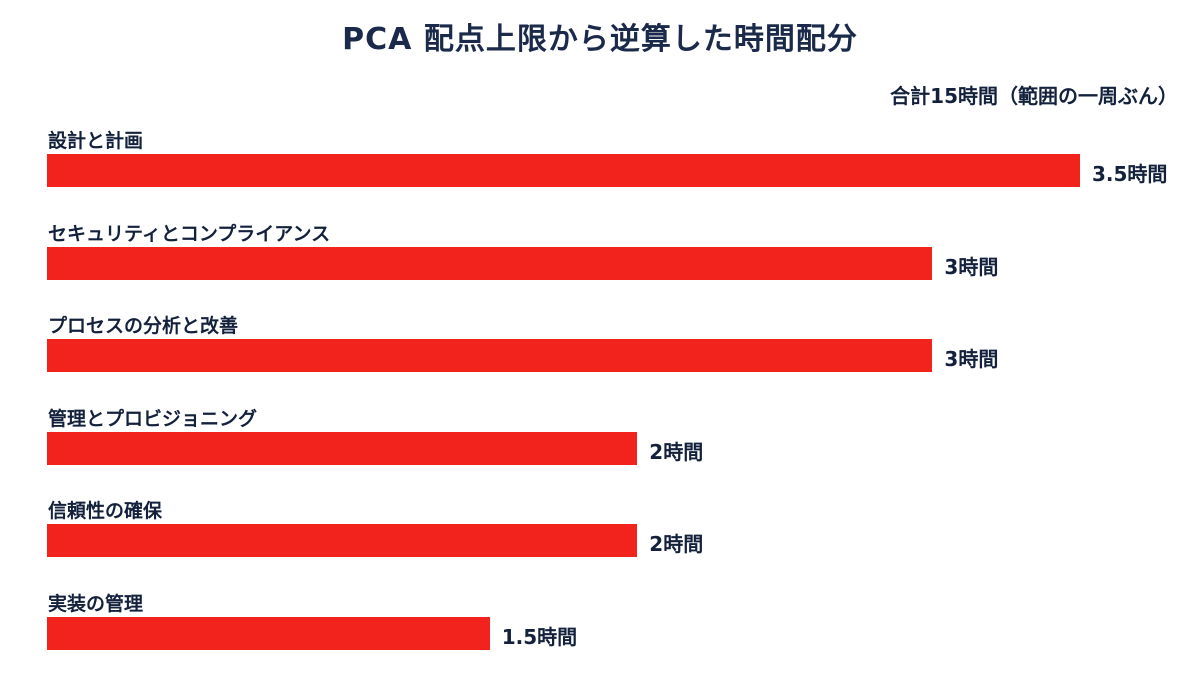 The image size is (1200, 675). Describe the element at coordinates (600, 39) in the screenshot. I see `chart-title: PCA 配点上限から逆算した時間配分` at that location.